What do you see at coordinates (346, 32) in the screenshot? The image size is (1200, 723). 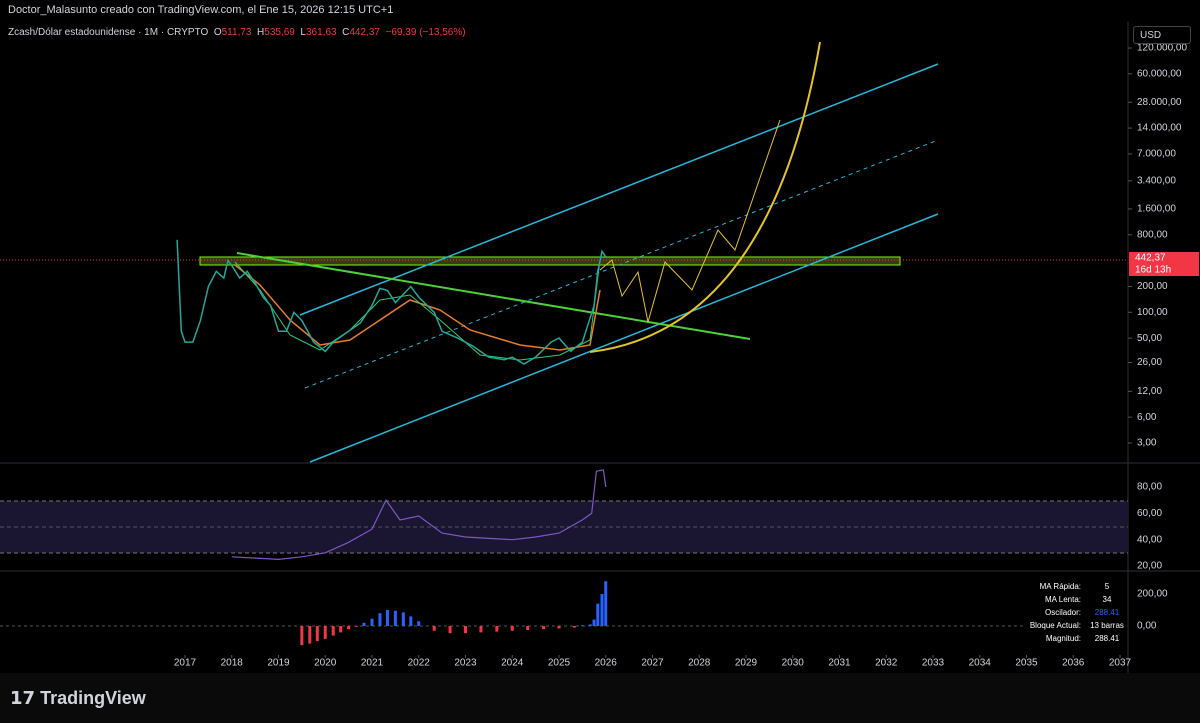 I see `c-label: C` at bounding box center [346, 32].